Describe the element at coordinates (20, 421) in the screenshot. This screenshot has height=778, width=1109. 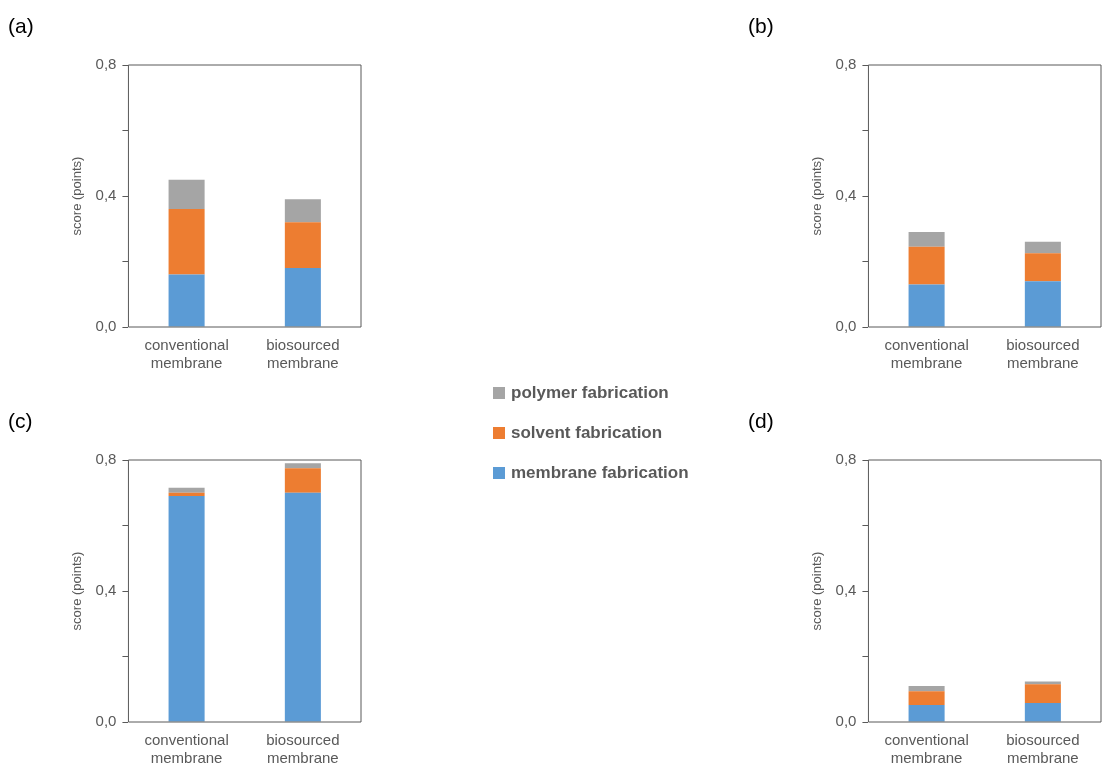
I see `chart-title: (c)` at that location.